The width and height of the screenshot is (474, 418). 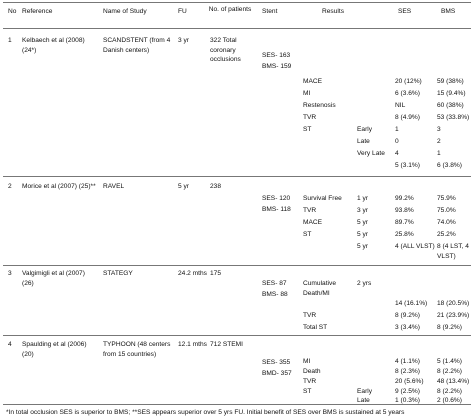 I want to click on bms-value: 5 (1.4%), so click(x=449, y=361).